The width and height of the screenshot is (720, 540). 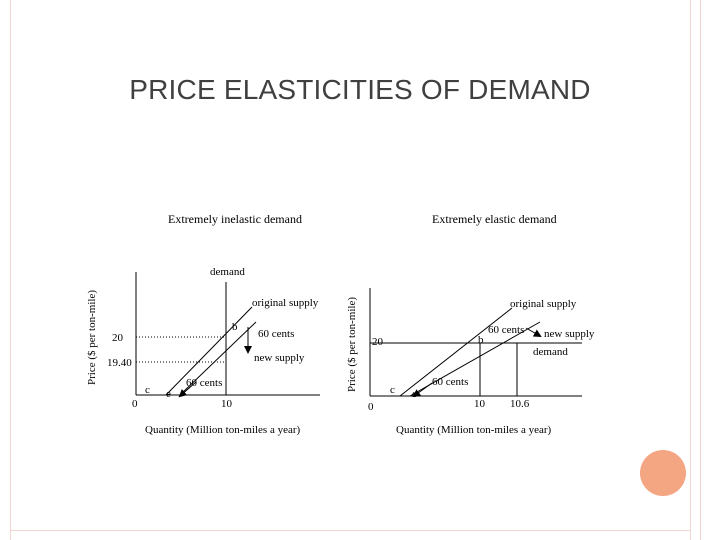 I want to click on right-tick-20-label: 20, so click(x=377, y=342).